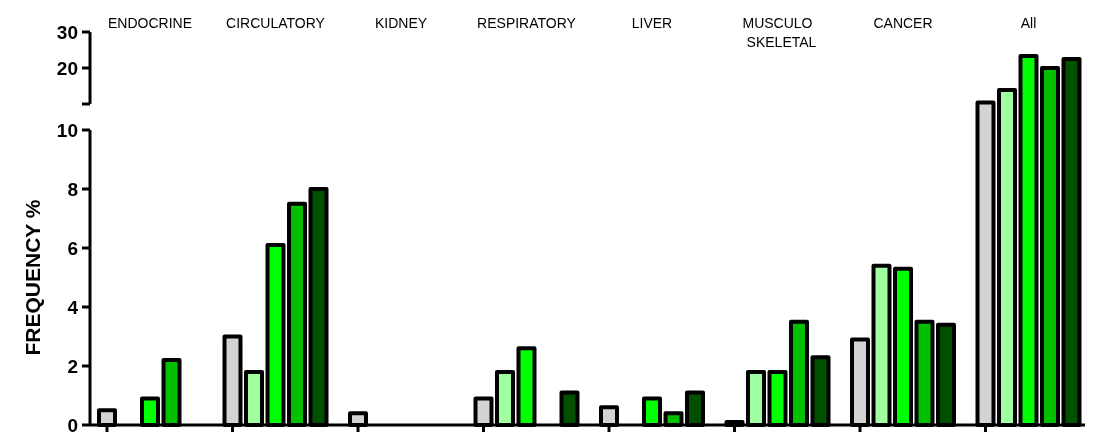  Describe the element at coordinates (72, 366) in the screenshot. I see `y-tick-label: 2` at that location.